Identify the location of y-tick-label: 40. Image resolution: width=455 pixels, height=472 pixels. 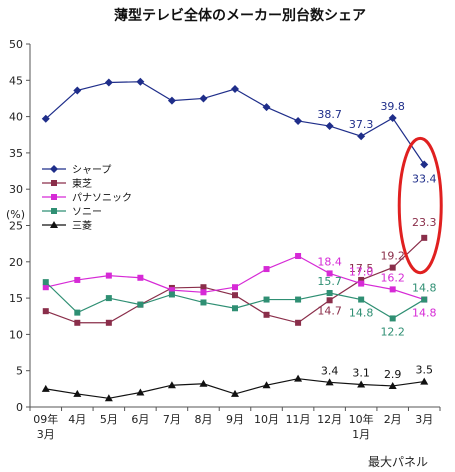
(16, 117).